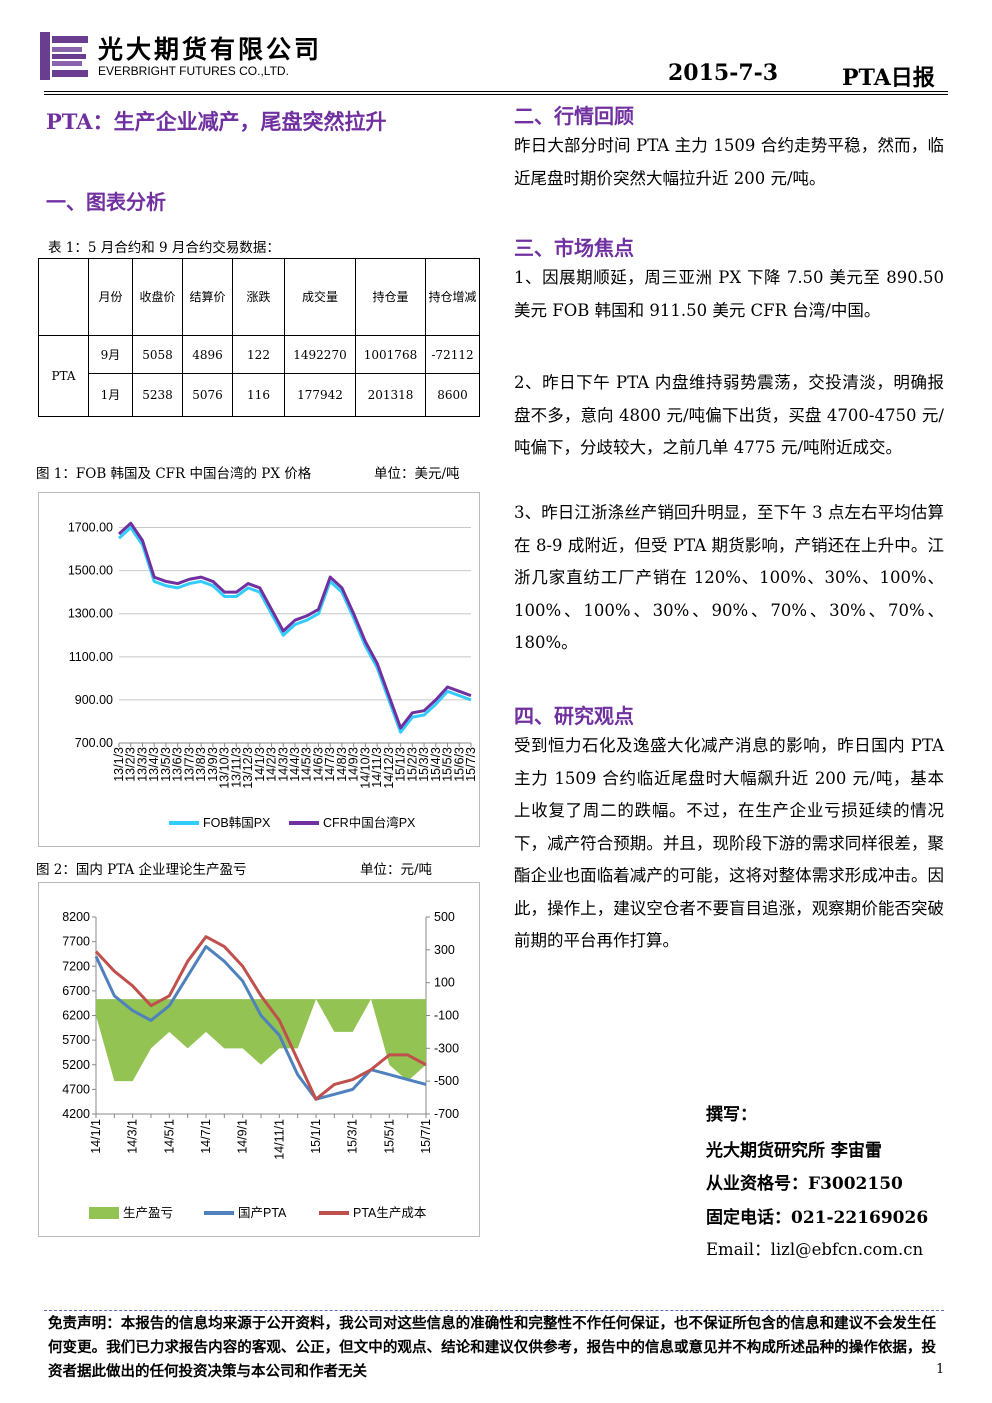 The width and height of the screenshot is (992, 1403). What do you see at coordinates (295, 764) in the screenshot?
I see `x-tick-label: 14/4/3` at bounding box center [295, 764].